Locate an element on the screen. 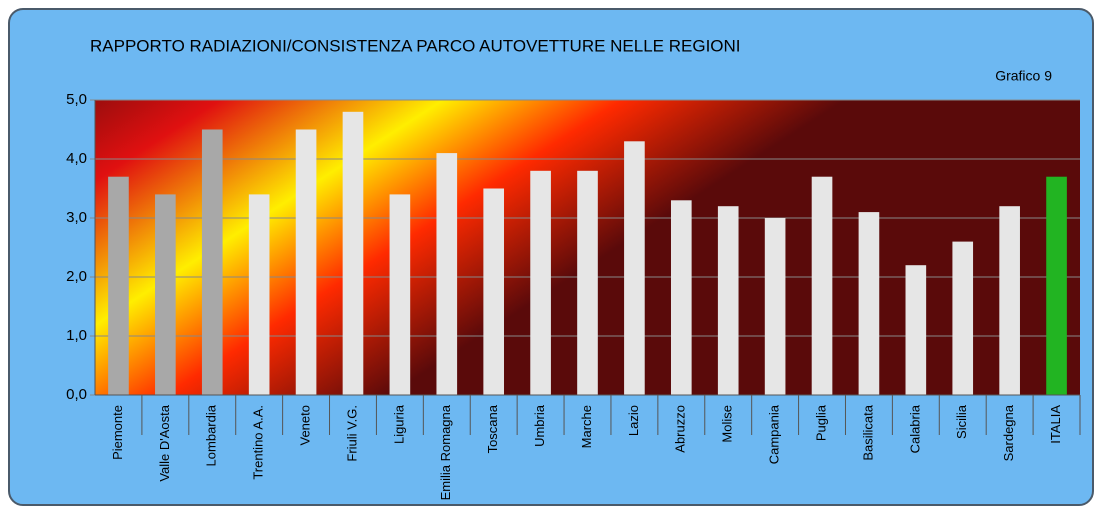 The image size is (1102, 510). x-tick-label: Valle D'Aosta is located at coordinates (164, 442).